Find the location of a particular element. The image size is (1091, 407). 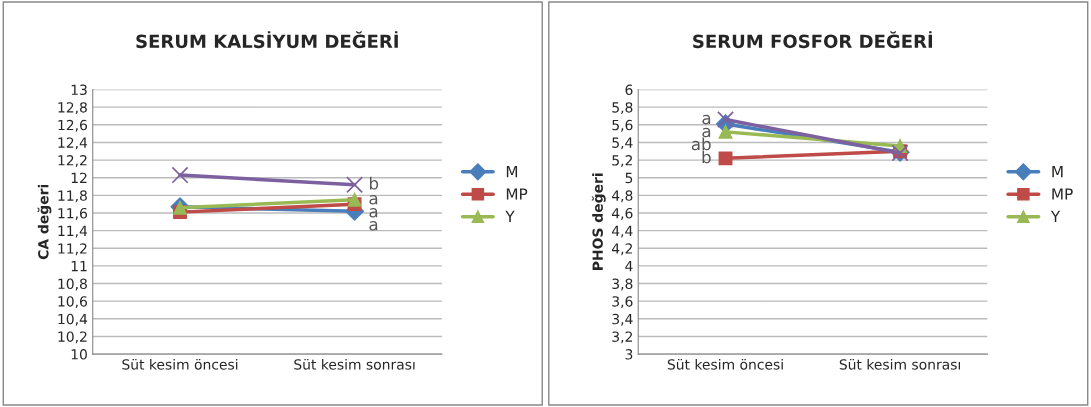

chart-title: SERUM KALSİYUM DEĞERİ is located at coordinates (267, 40).